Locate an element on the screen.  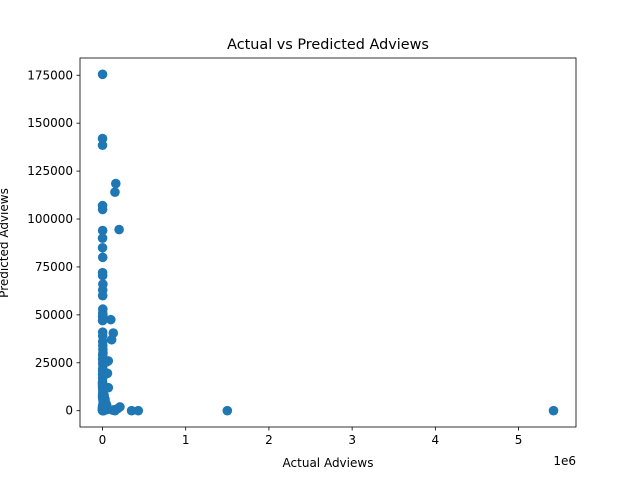
y-tick-label: 25000 is located at coordinates (54, 363).